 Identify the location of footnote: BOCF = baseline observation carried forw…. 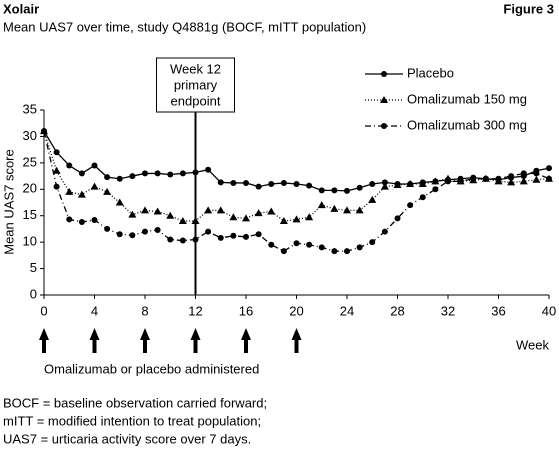
(135, 402).